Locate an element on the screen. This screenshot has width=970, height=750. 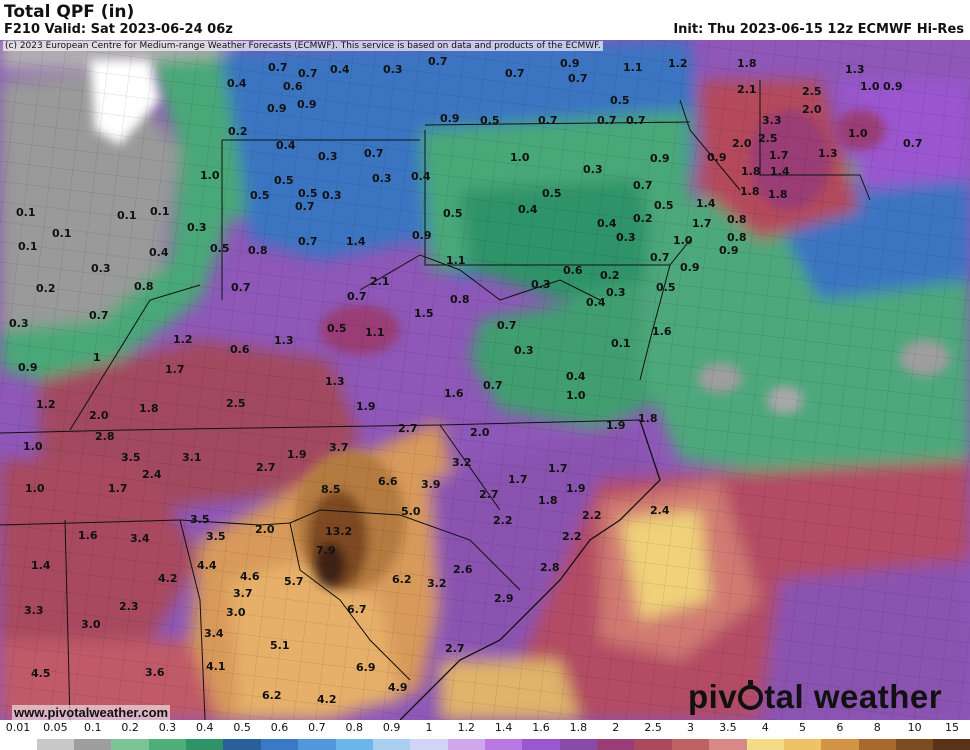
scale-tick-label: 1 is located at coordinates (429, 727).